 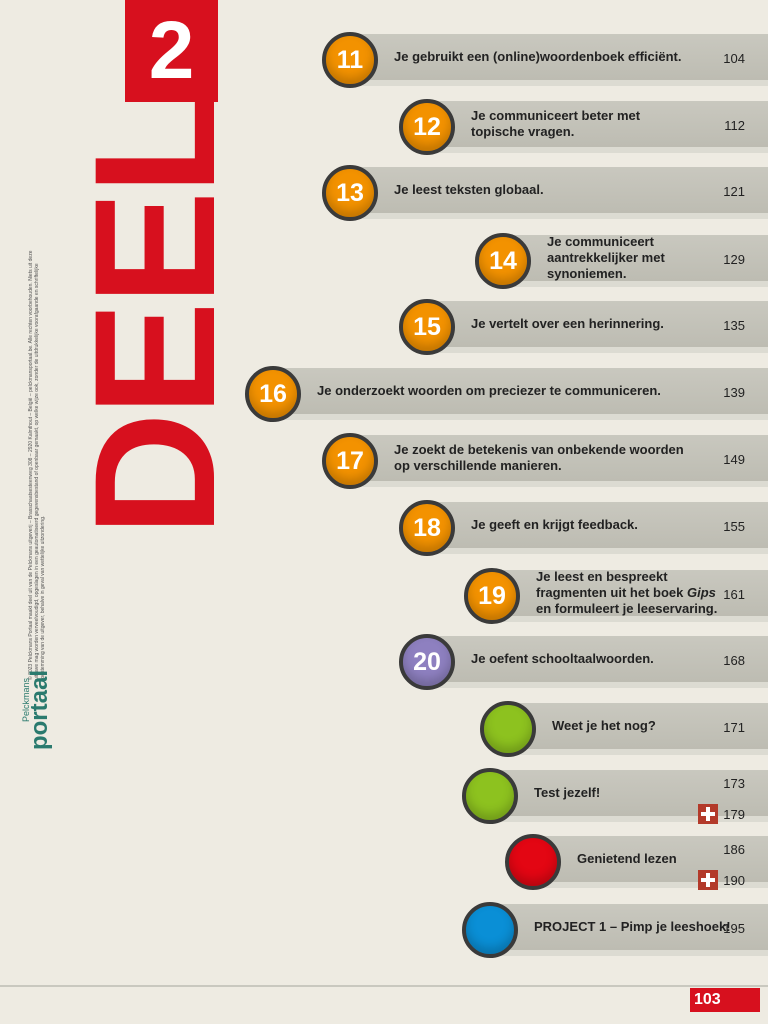 What do you see at coordinates (734, 325) in the screenshot?
I see `entry-page: 135` at bounding box center [734, 325].